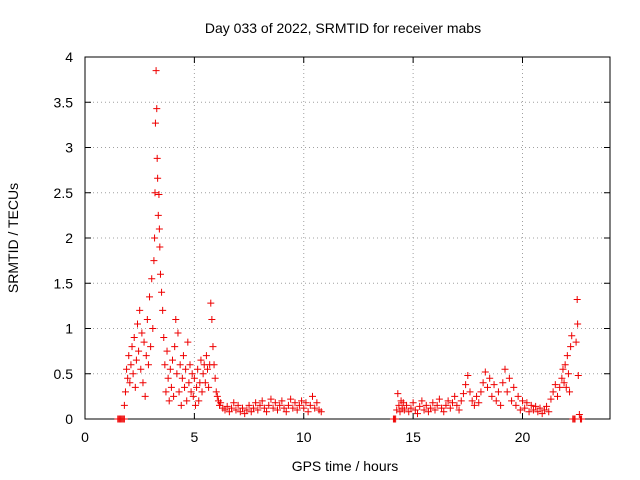 The width and height of the screenshot is (640, 480). I want to click on y-tick-label: 0, so click(69, 419).